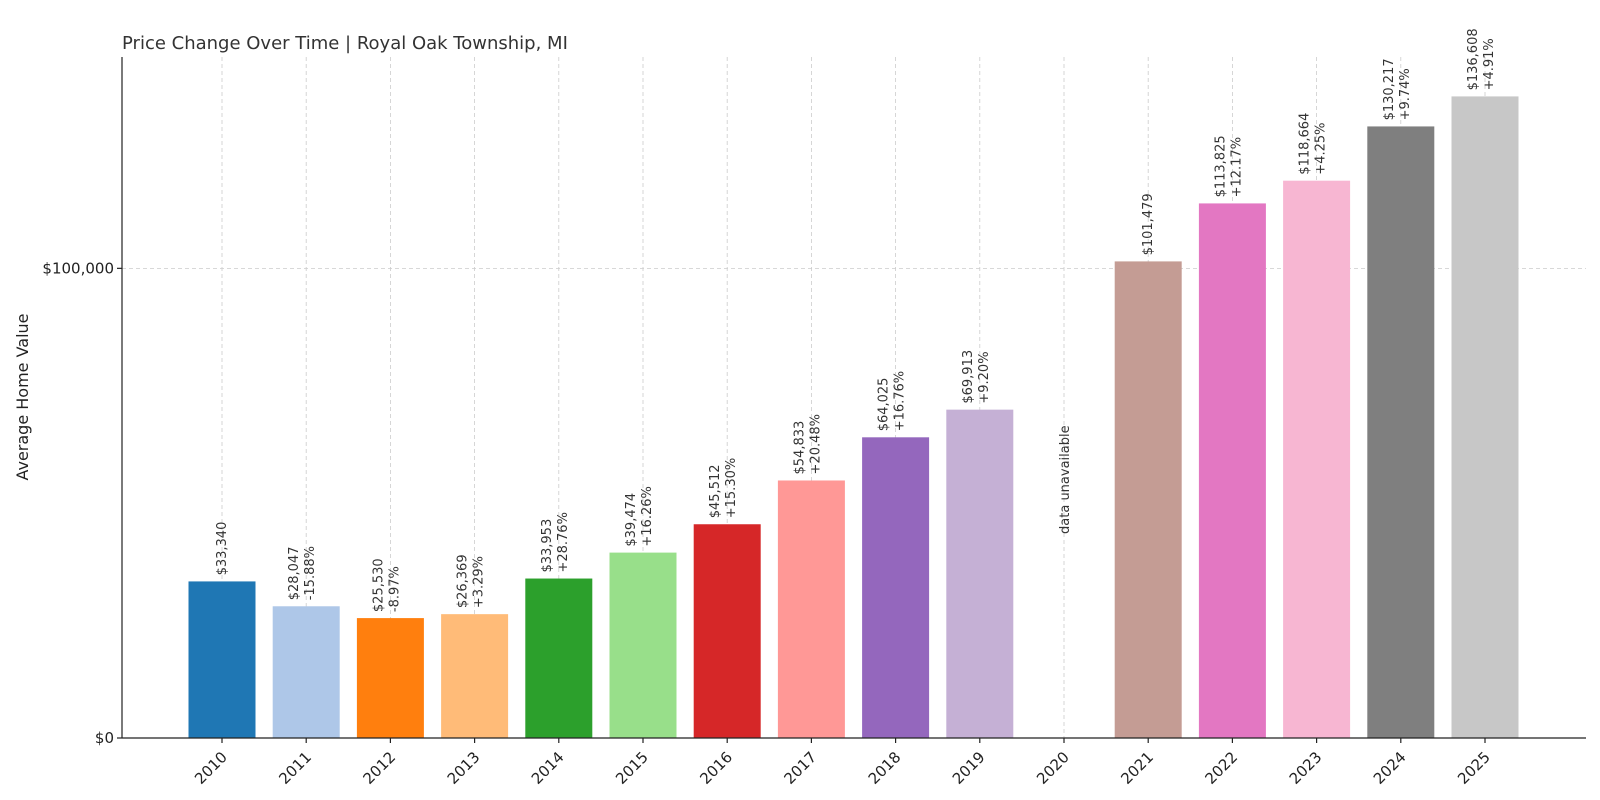 The width and height of the screenshot is (1600, 800). What do you see at coordinates (1148, 499) in the screenshot?
I see `bar-2021` at bounding box center [1148, 499].